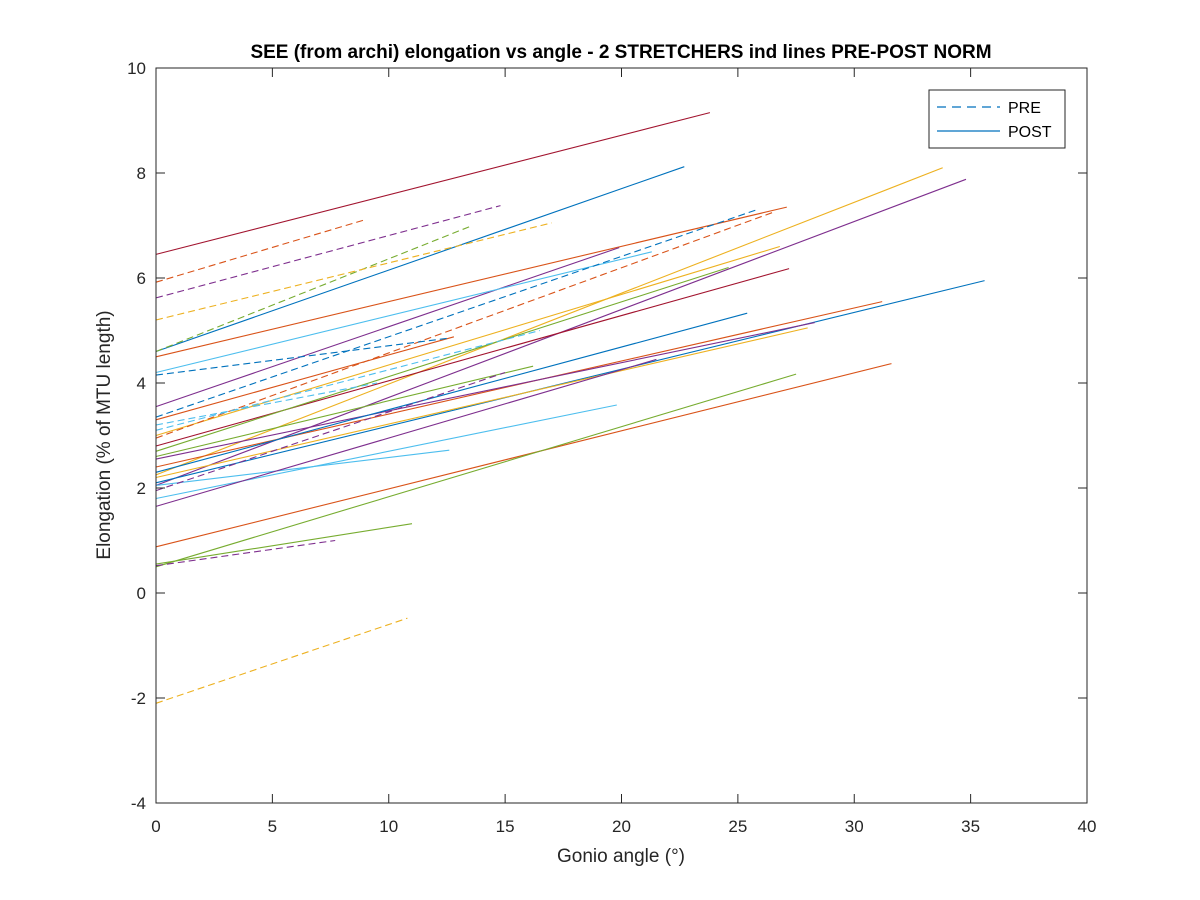  Describe the element at coordinates (141, 173) in the screenshot. I see `y-tick-label: 8` at that location.